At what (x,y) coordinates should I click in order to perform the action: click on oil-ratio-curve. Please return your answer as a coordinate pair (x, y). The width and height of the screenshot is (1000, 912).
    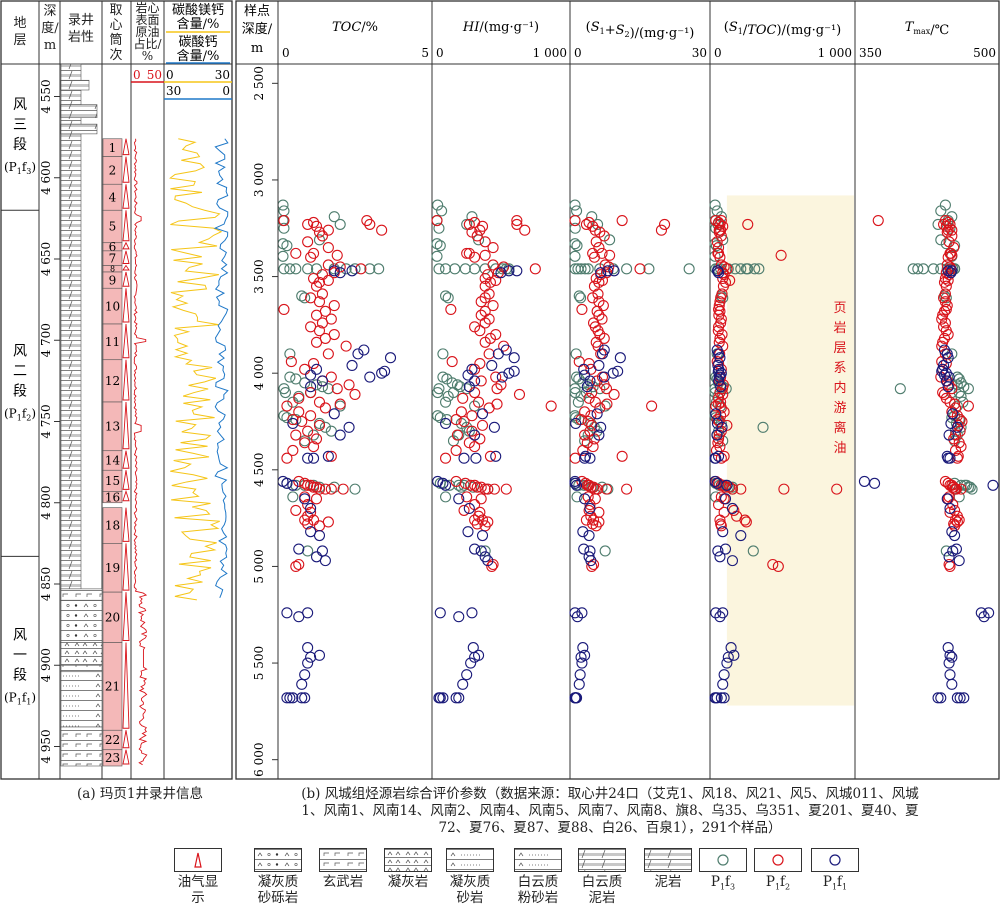
    Looking at the image, I should click on (140, 452).